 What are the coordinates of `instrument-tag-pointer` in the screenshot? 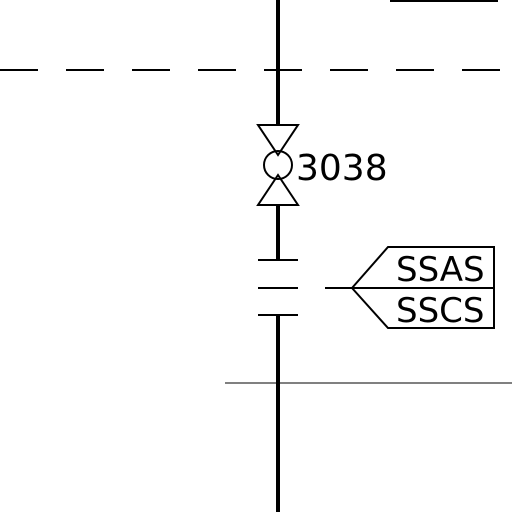 It's located at (423, 287).